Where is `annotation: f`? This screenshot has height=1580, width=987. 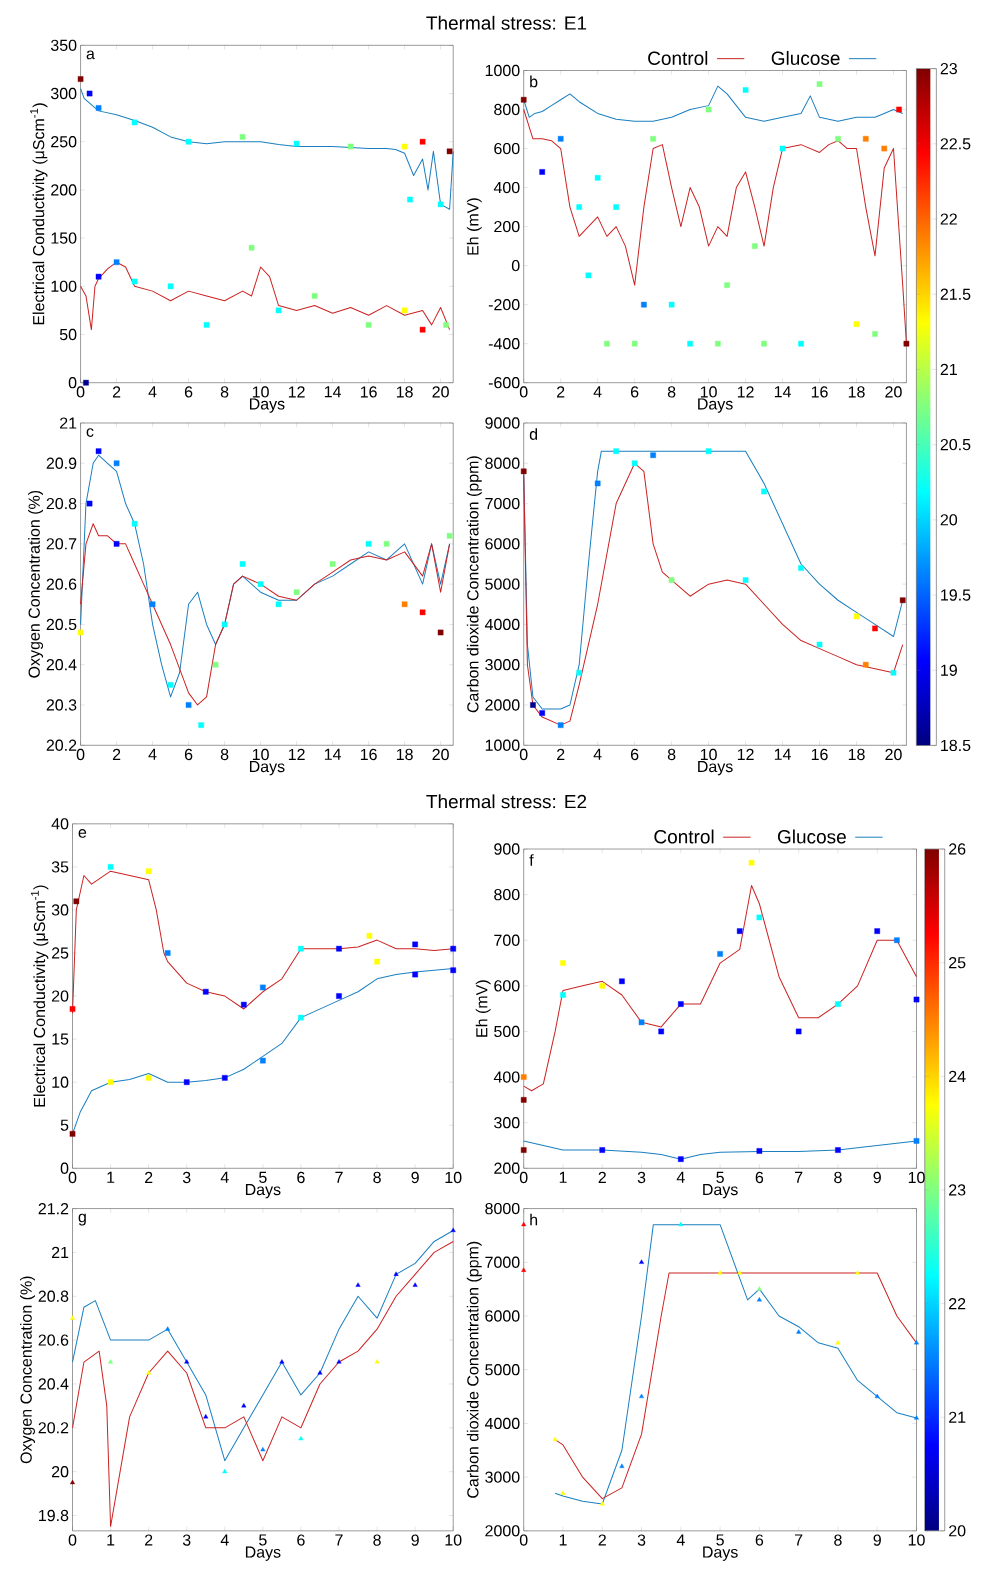
annotation: f is located at coordinates (531, 860).